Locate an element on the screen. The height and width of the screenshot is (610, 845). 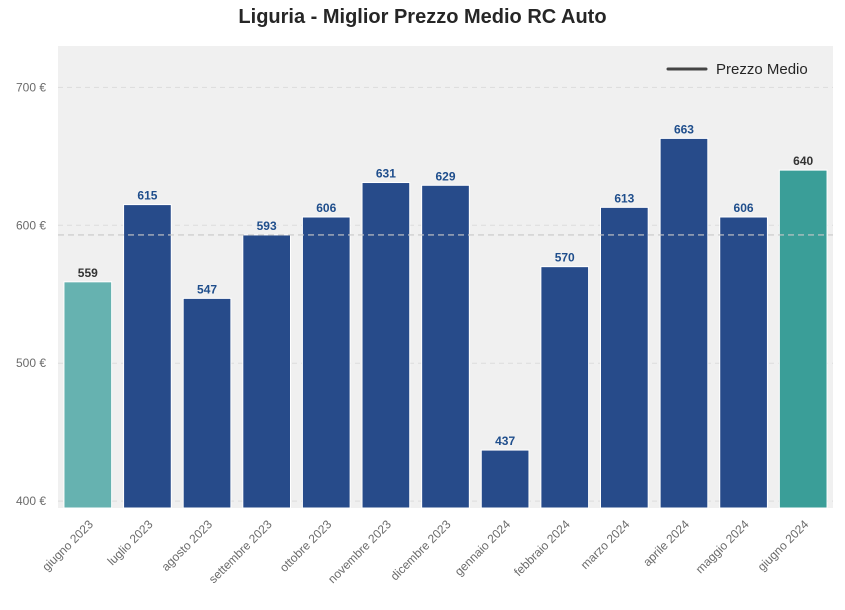
bar-value-label: 663 is located at coordinates (684, 129).